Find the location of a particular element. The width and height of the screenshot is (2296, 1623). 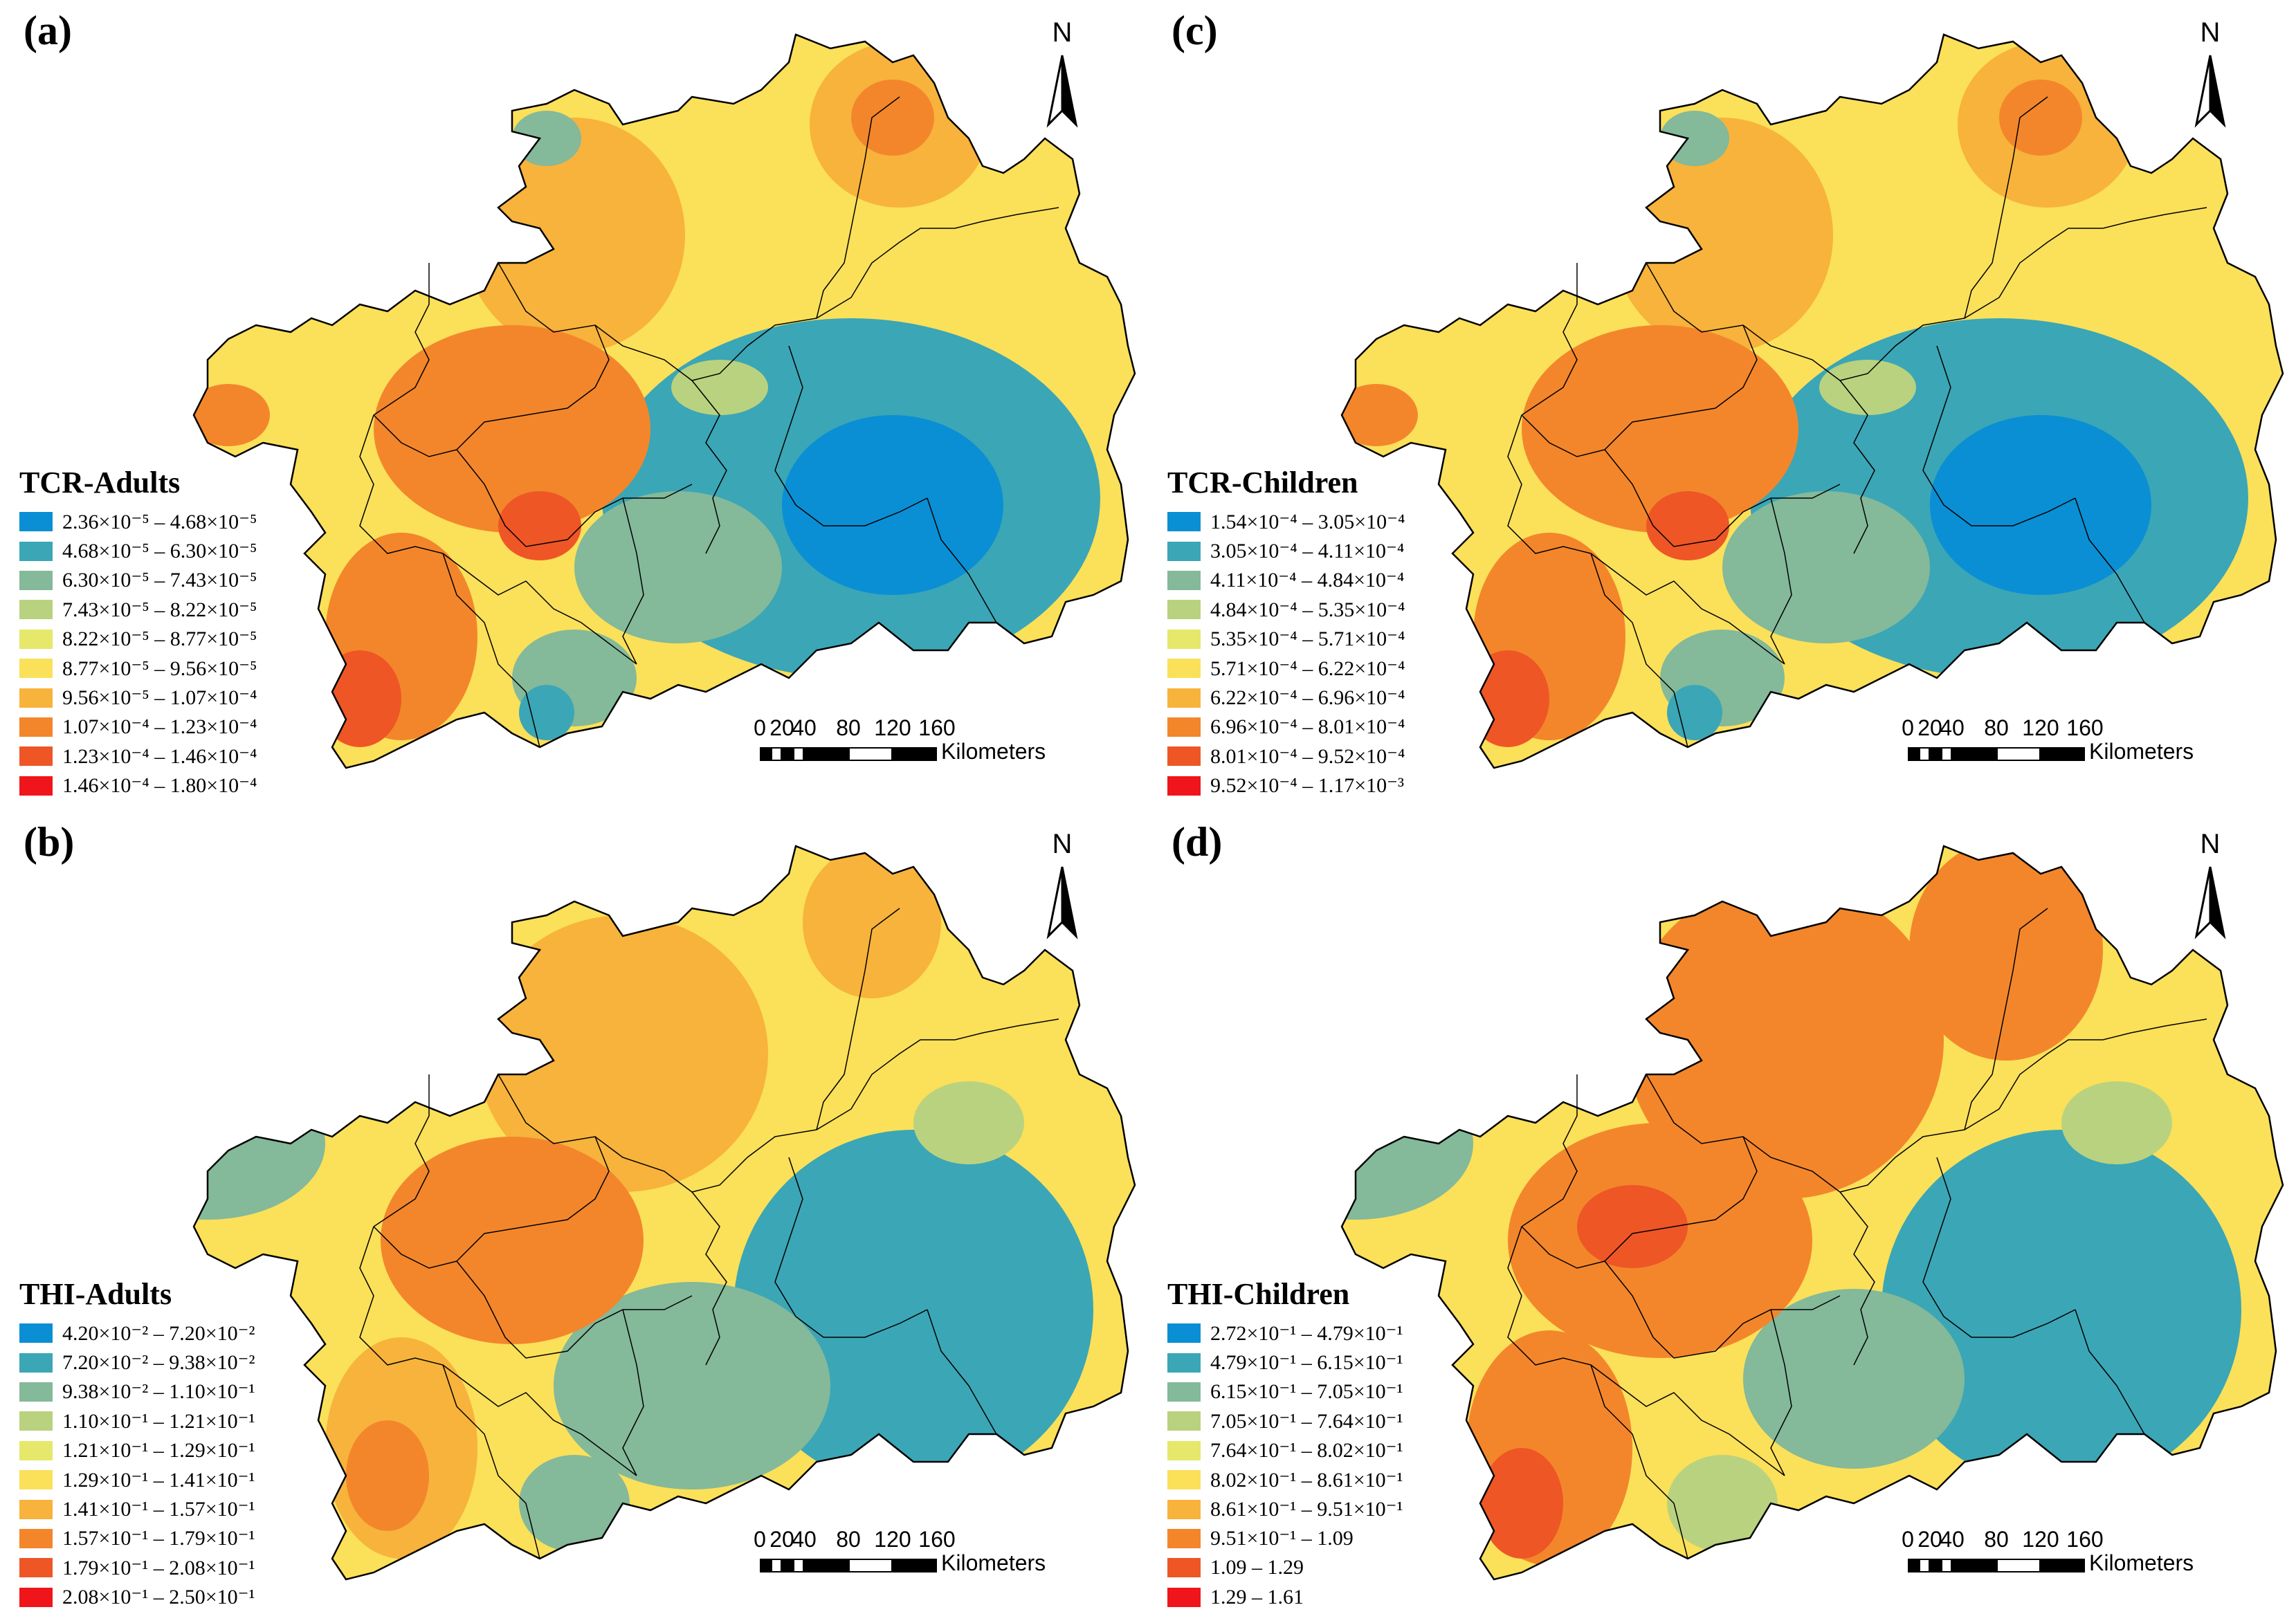

legend-label: 2.72×10⁻¹ – 4.79×10⁻¹ is located at coordinates (1306, 1333).